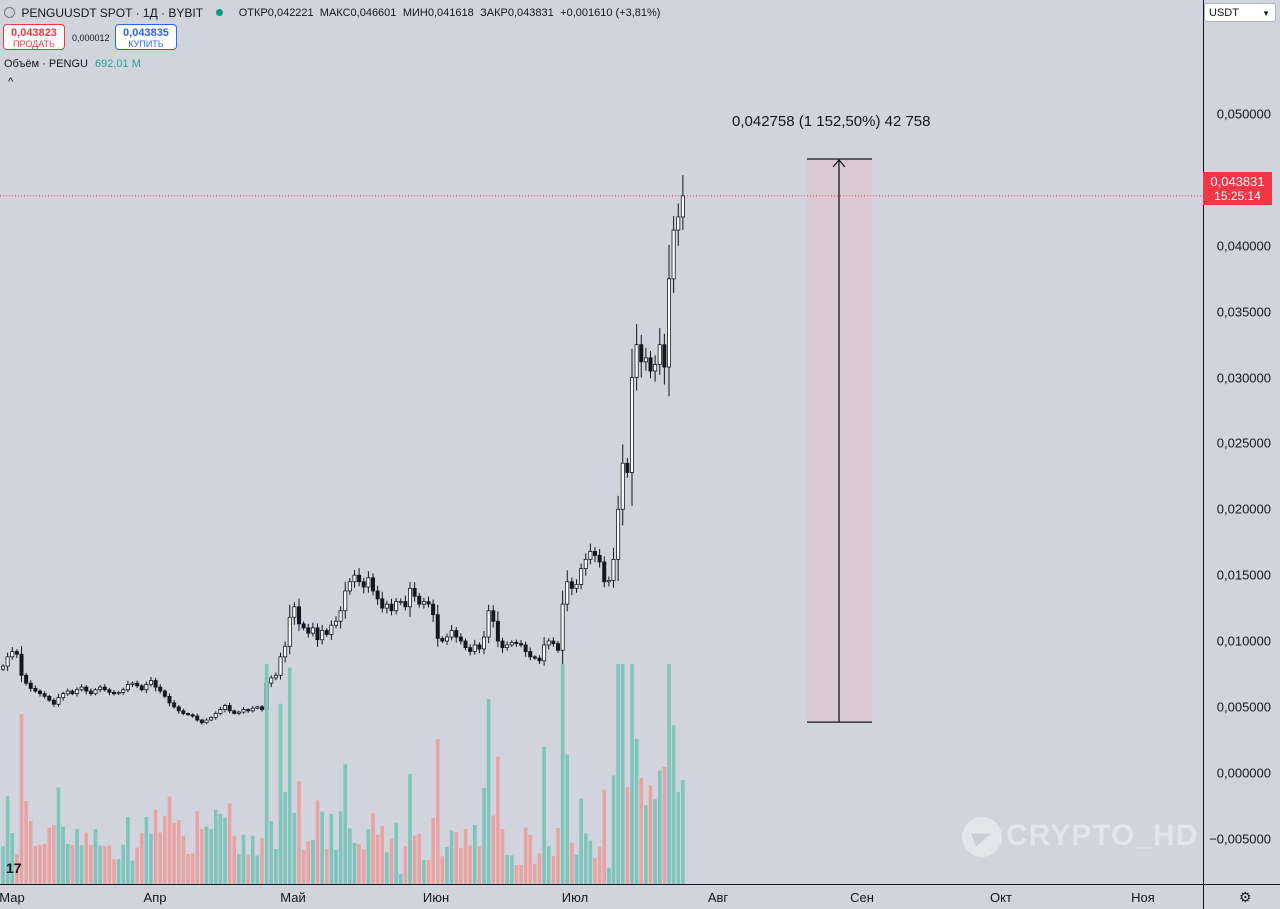 This screenshot has height=909, width=1280. Describe the element at coordinates (14, 868) in the screenshot. I see `tradingview-logo-icon: 17` at that location.